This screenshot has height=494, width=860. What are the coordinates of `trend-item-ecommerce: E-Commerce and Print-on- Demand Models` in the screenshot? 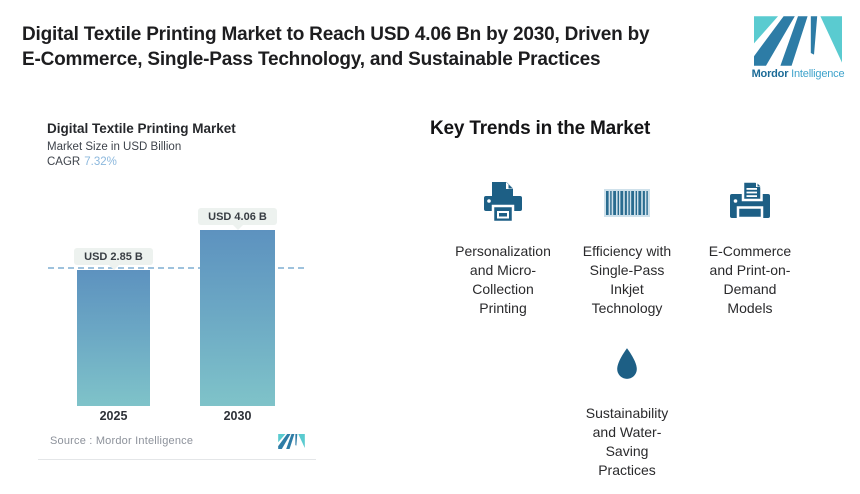 It's located at (750, 247).